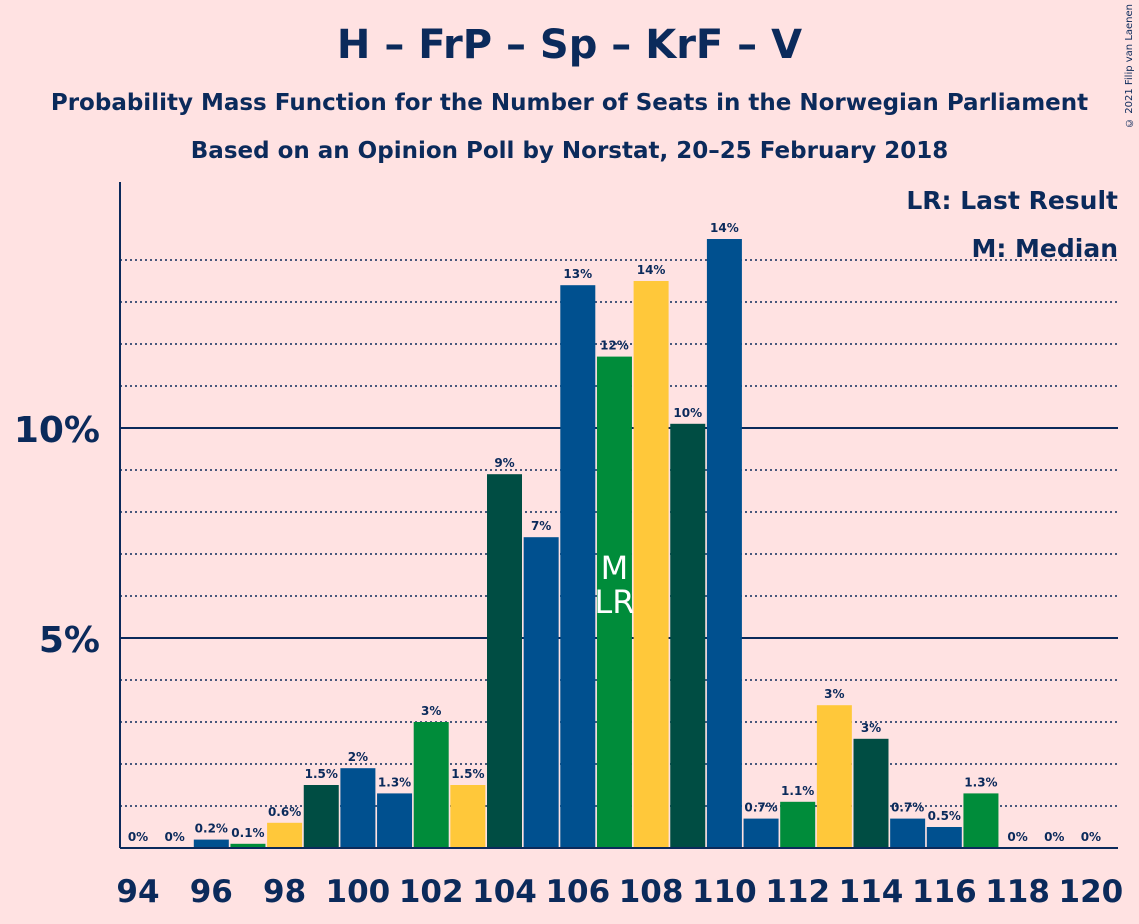 This screenshot has height=924, width=1139. I want to click on bar-label-seat-116: 0.5%, so click(944, 816).